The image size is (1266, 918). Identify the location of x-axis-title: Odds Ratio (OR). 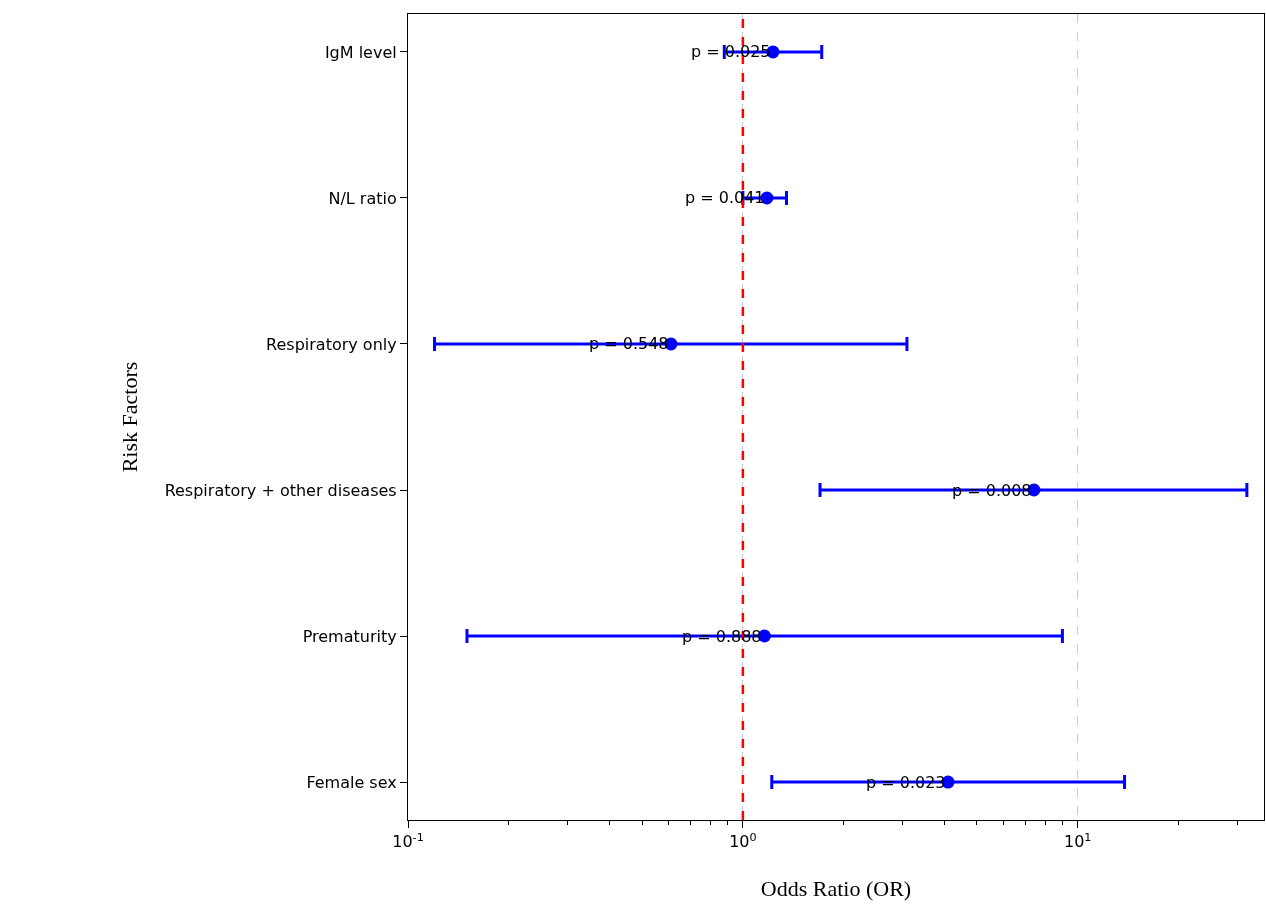
(836, 889).